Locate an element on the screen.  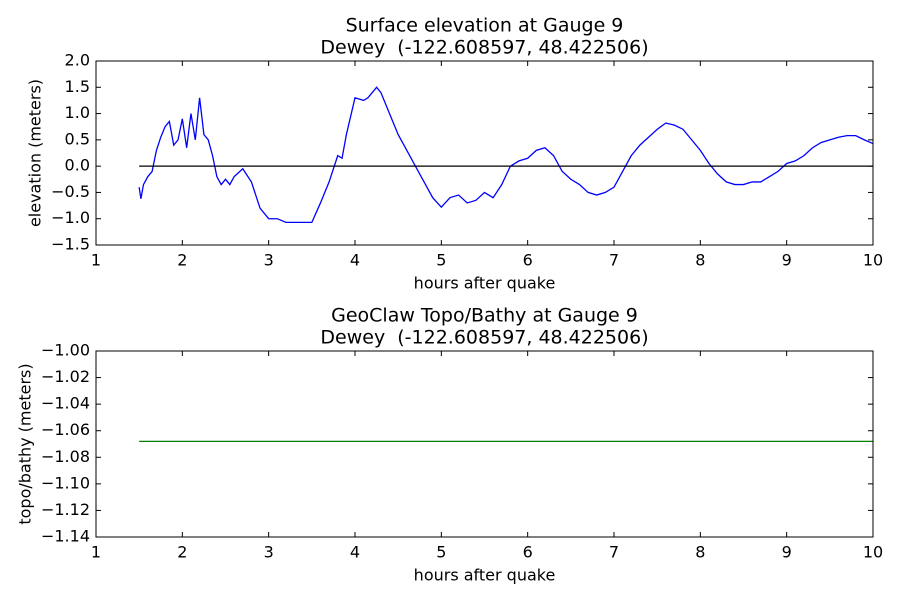
y-tick-label: 0.5 is located at coordinates (77, 138).